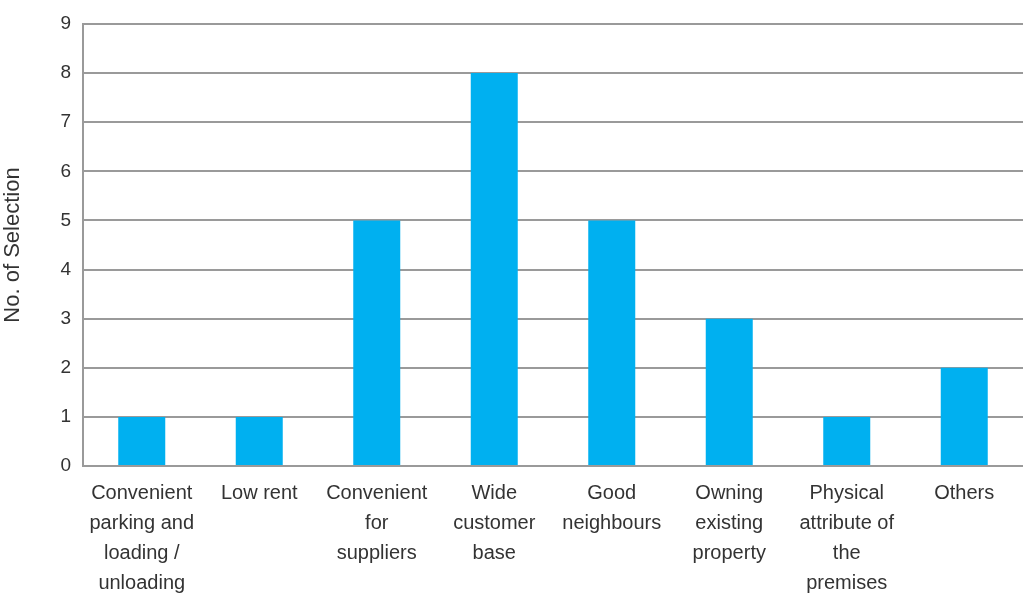  I want to click on x-tick-label: Others, so click(964, 491).